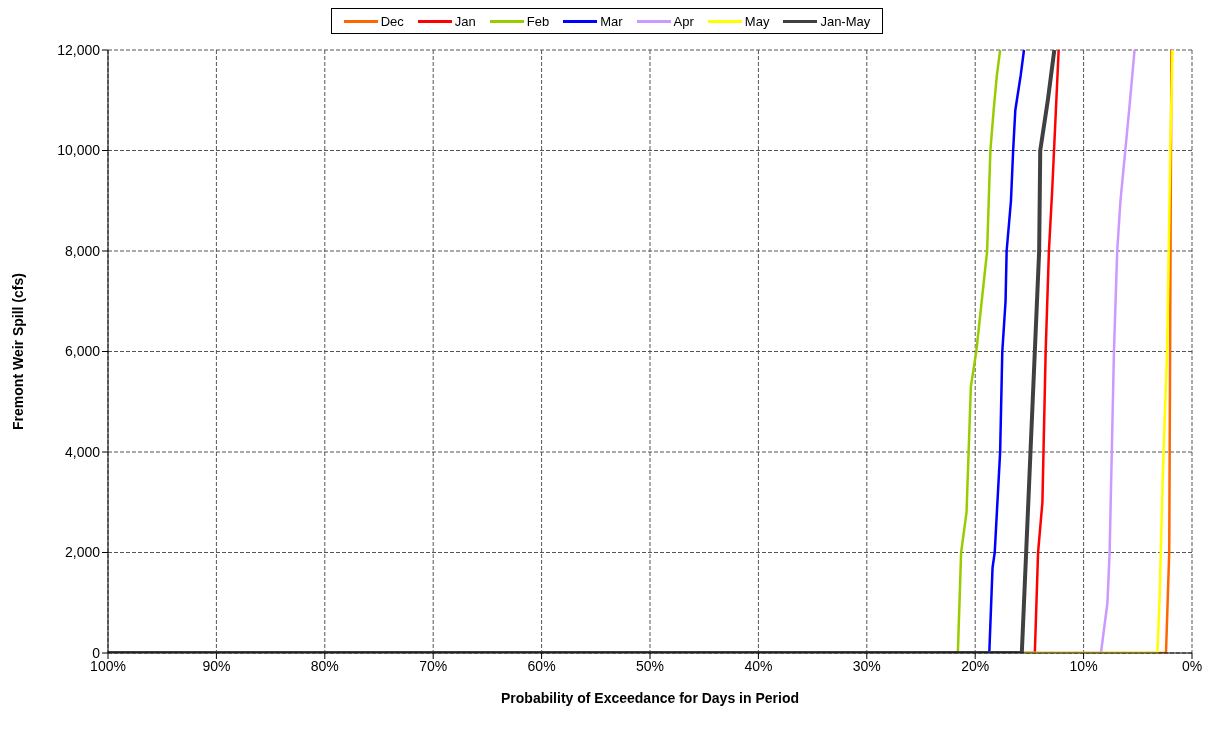  What do you see at coordinates (82, 552) in the screenshot?
I see `y-tick-label: 2,000` at bounding box center [82, 552].